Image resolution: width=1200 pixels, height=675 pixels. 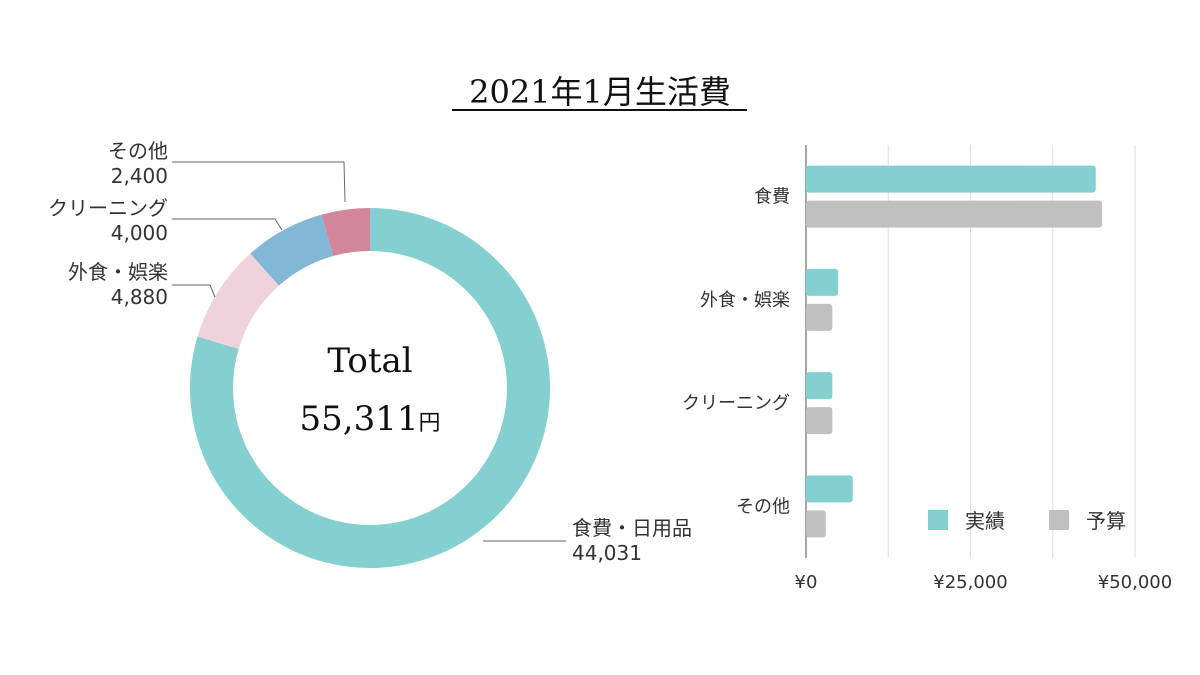 What do you see at coordinates (600, 92) in the screenshot?
I see `chart-title: 2021年1月生活費` at bounding box center [600, 92].